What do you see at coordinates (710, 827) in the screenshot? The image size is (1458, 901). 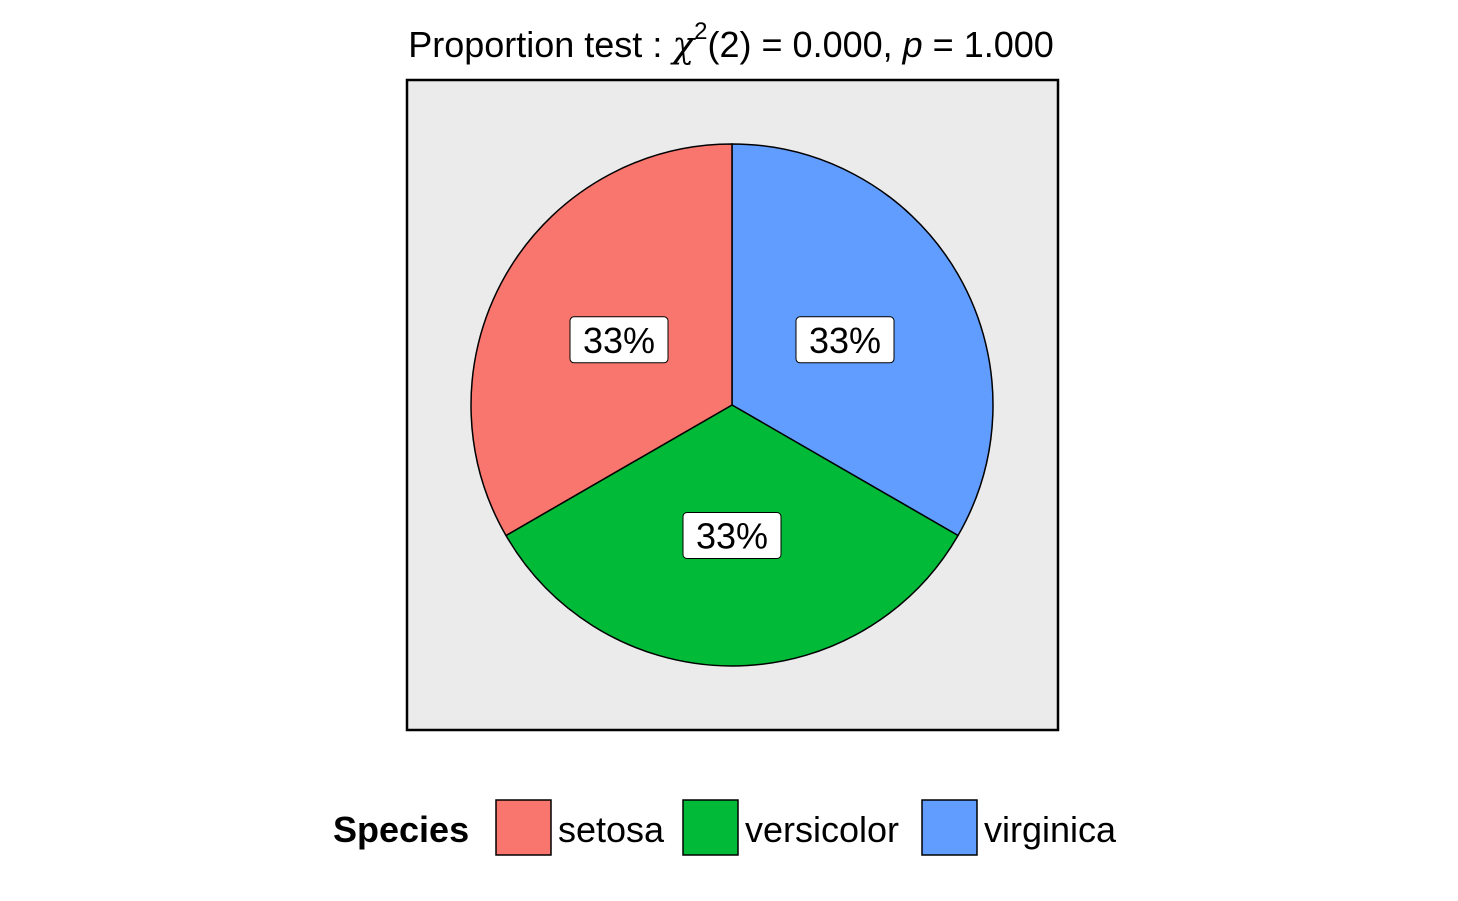 I see `legend-key-versicolor` at bounding box center [710, 827].